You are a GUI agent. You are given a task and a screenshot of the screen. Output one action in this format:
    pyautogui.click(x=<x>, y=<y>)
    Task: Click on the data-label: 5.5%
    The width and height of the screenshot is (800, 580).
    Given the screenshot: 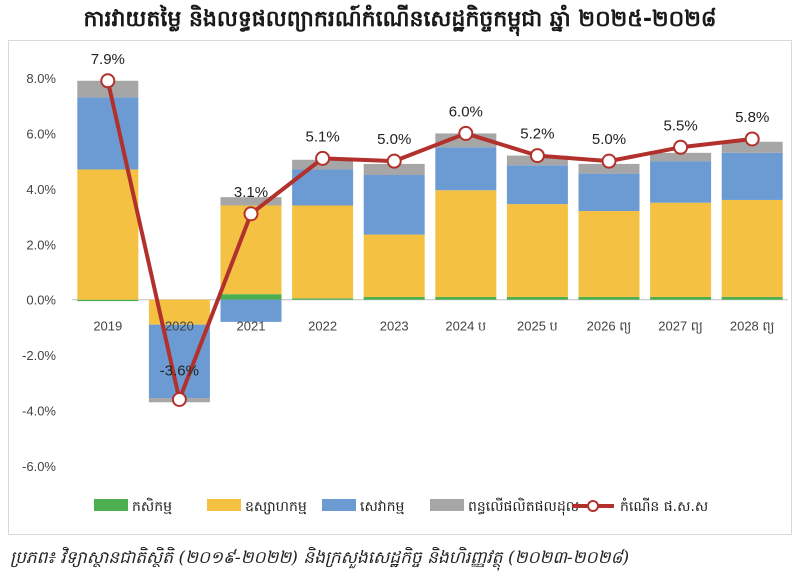 What is the action you would take?
    pyautogui.click(x=680, y=125)
    